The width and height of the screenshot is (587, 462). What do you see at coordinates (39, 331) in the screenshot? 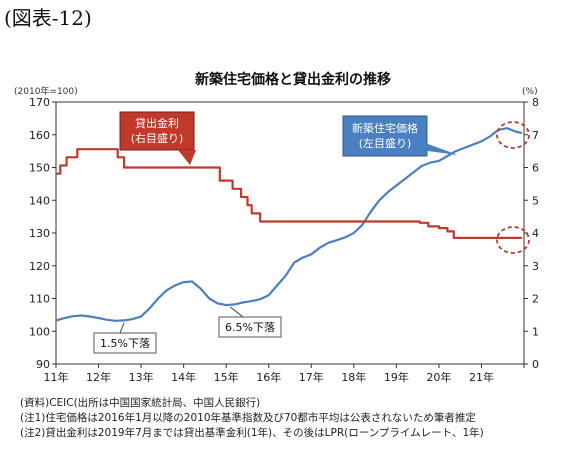
I see `left-tick-label: 100` at bounding box center [39, 331].